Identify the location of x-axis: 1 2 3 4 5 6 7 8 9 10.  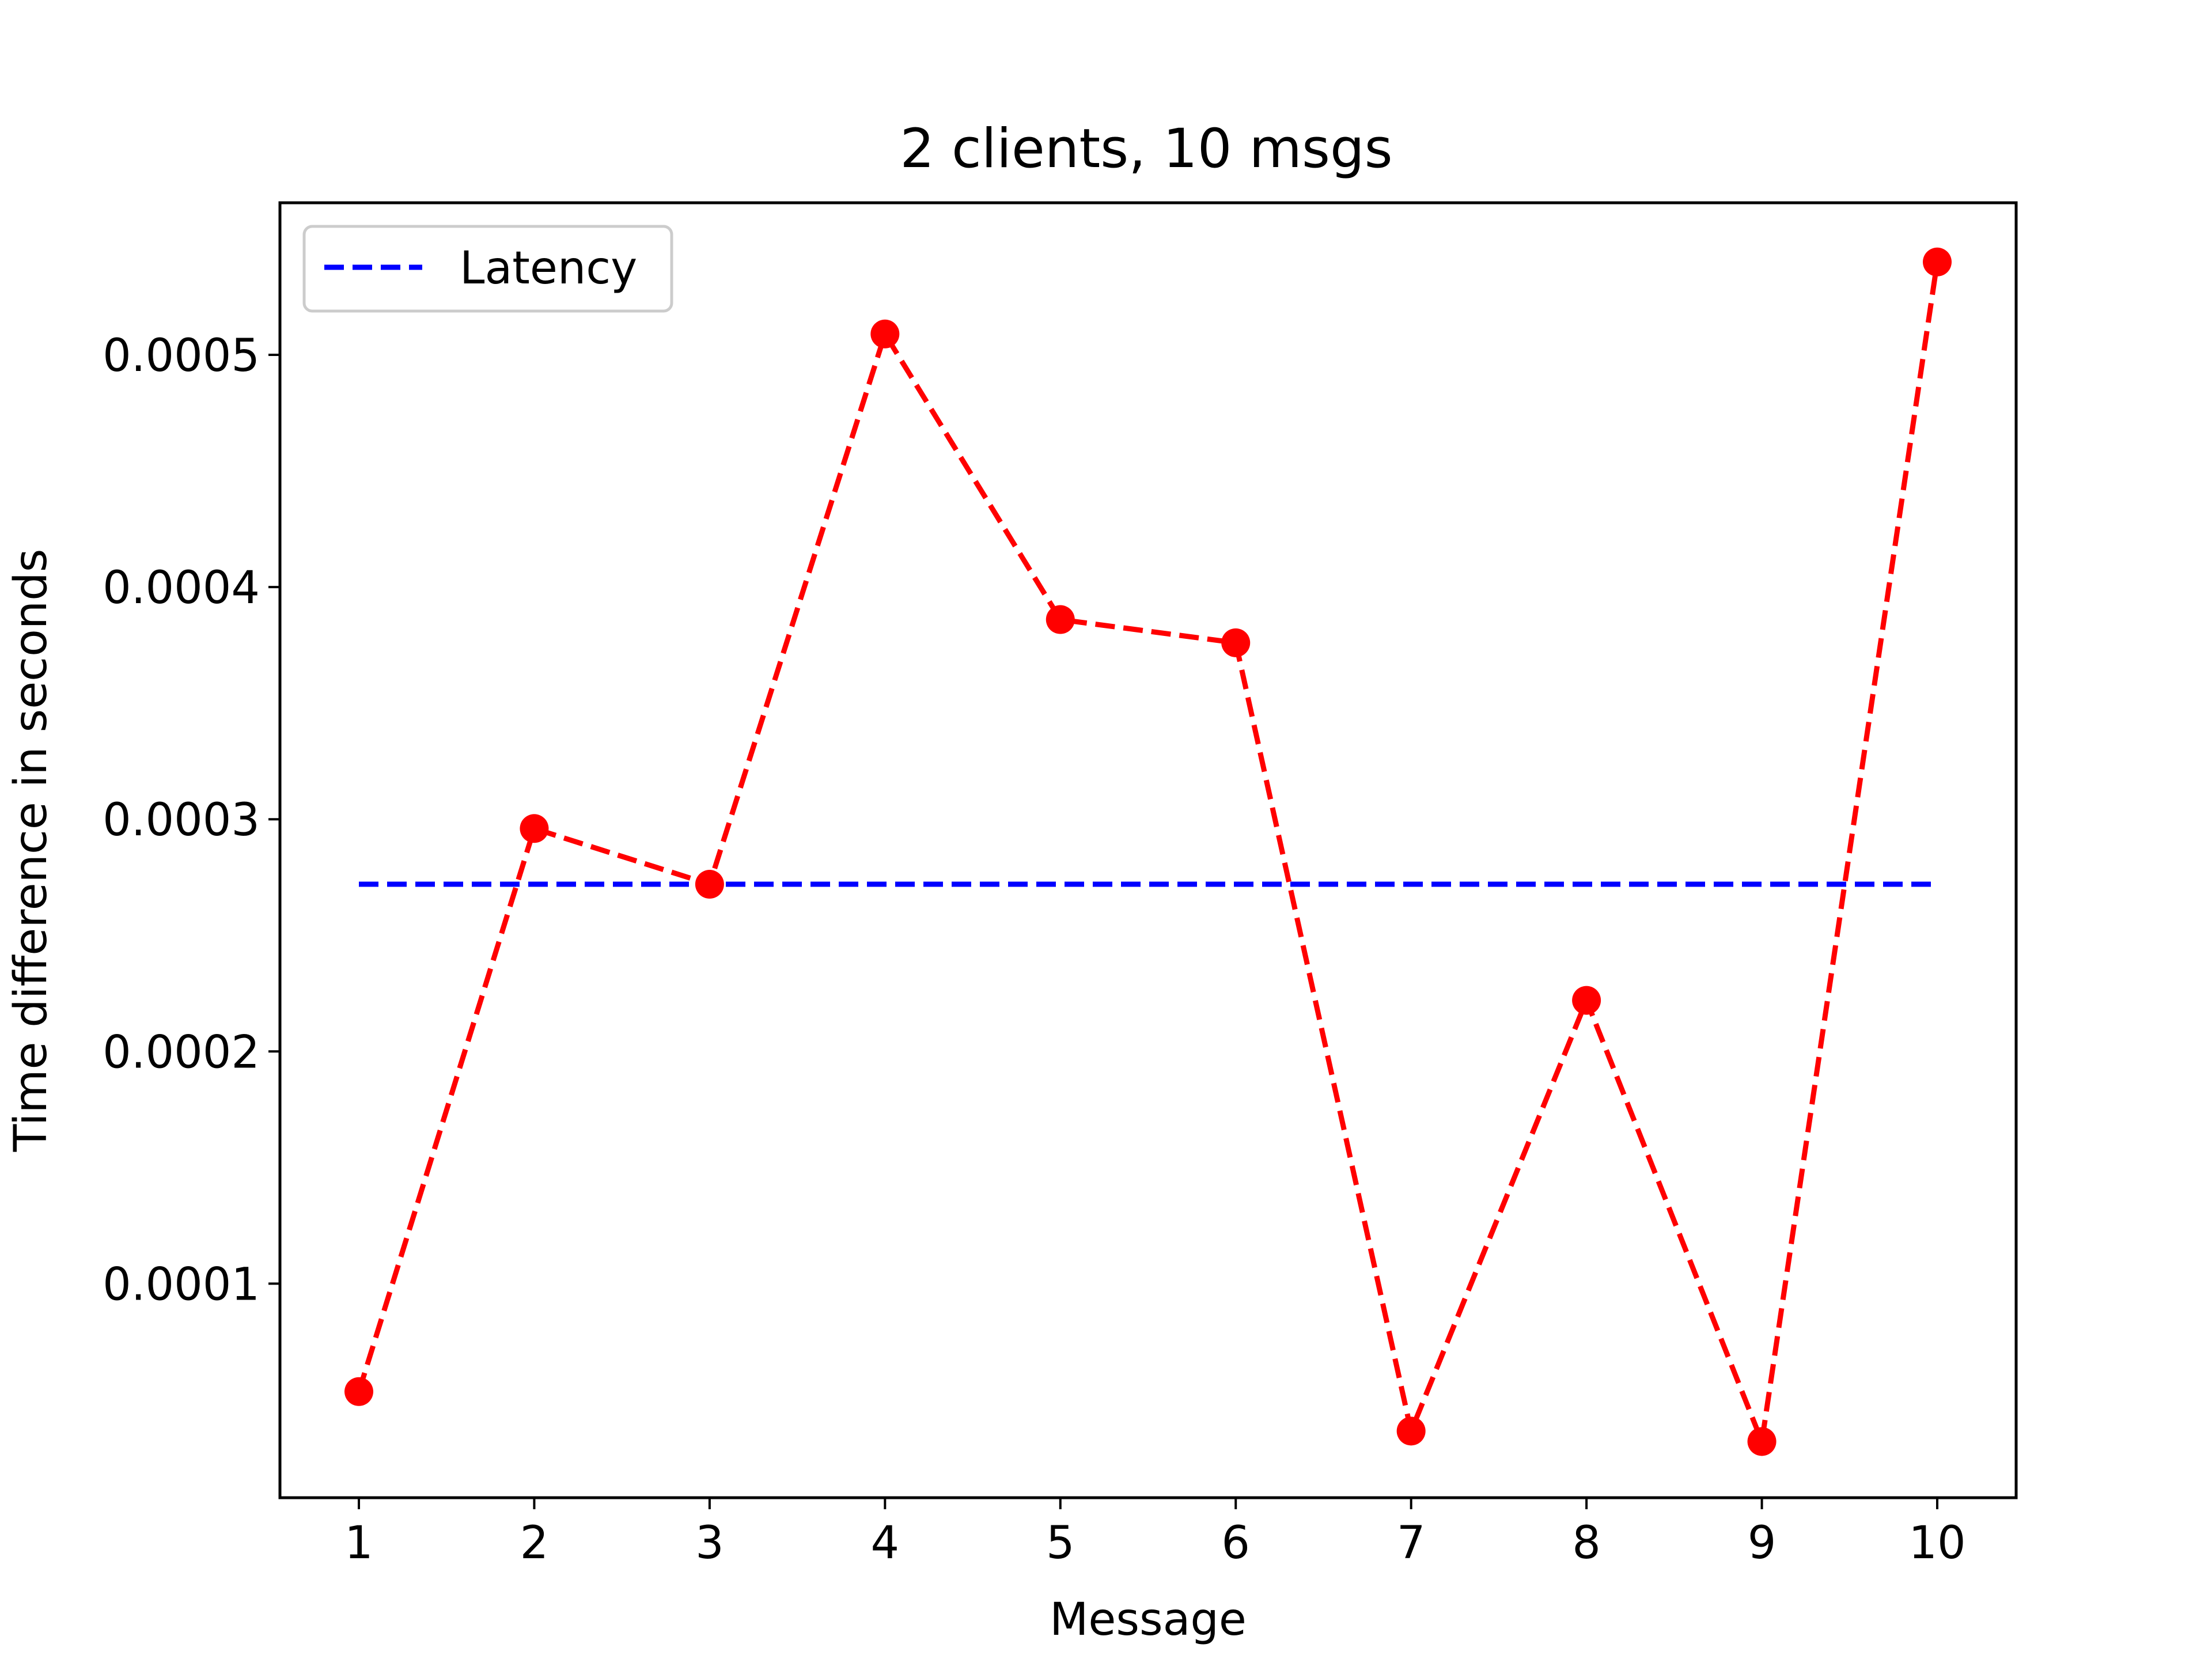
(1155, 1533).